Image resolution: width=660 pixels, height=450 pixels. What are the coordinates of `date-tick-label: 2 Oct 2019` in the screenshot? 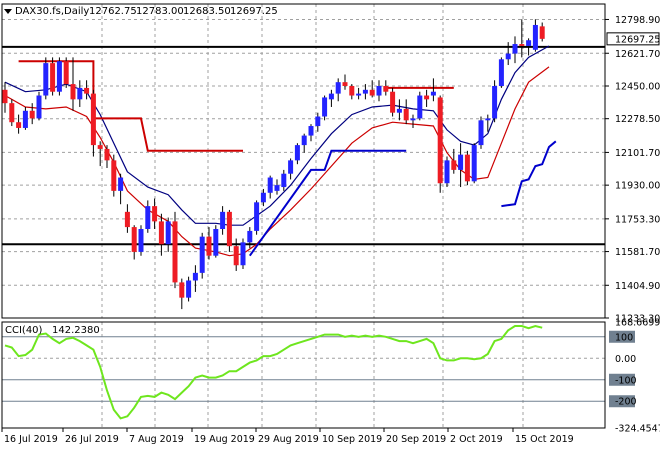 It's located at (476, 439).